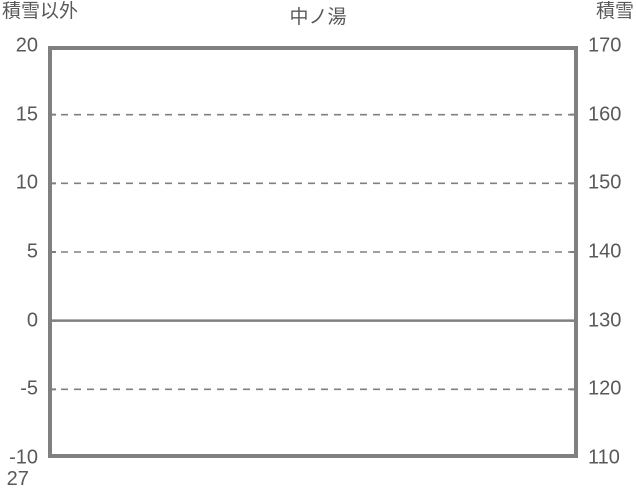  I want to click on y-axis-left-tick-label: 20, so click(26, 45).